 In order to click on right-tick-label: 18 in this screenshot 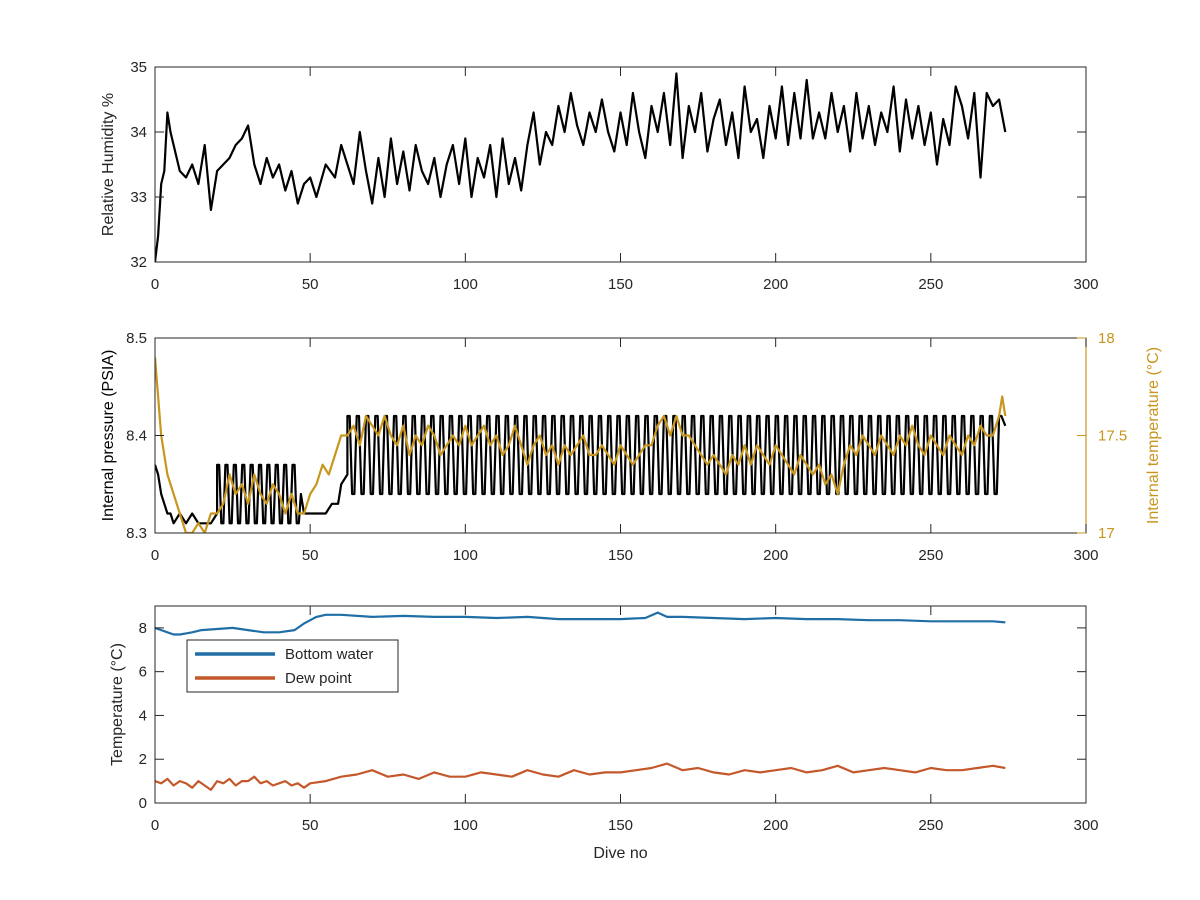, I will do `click(1106, 338)`.